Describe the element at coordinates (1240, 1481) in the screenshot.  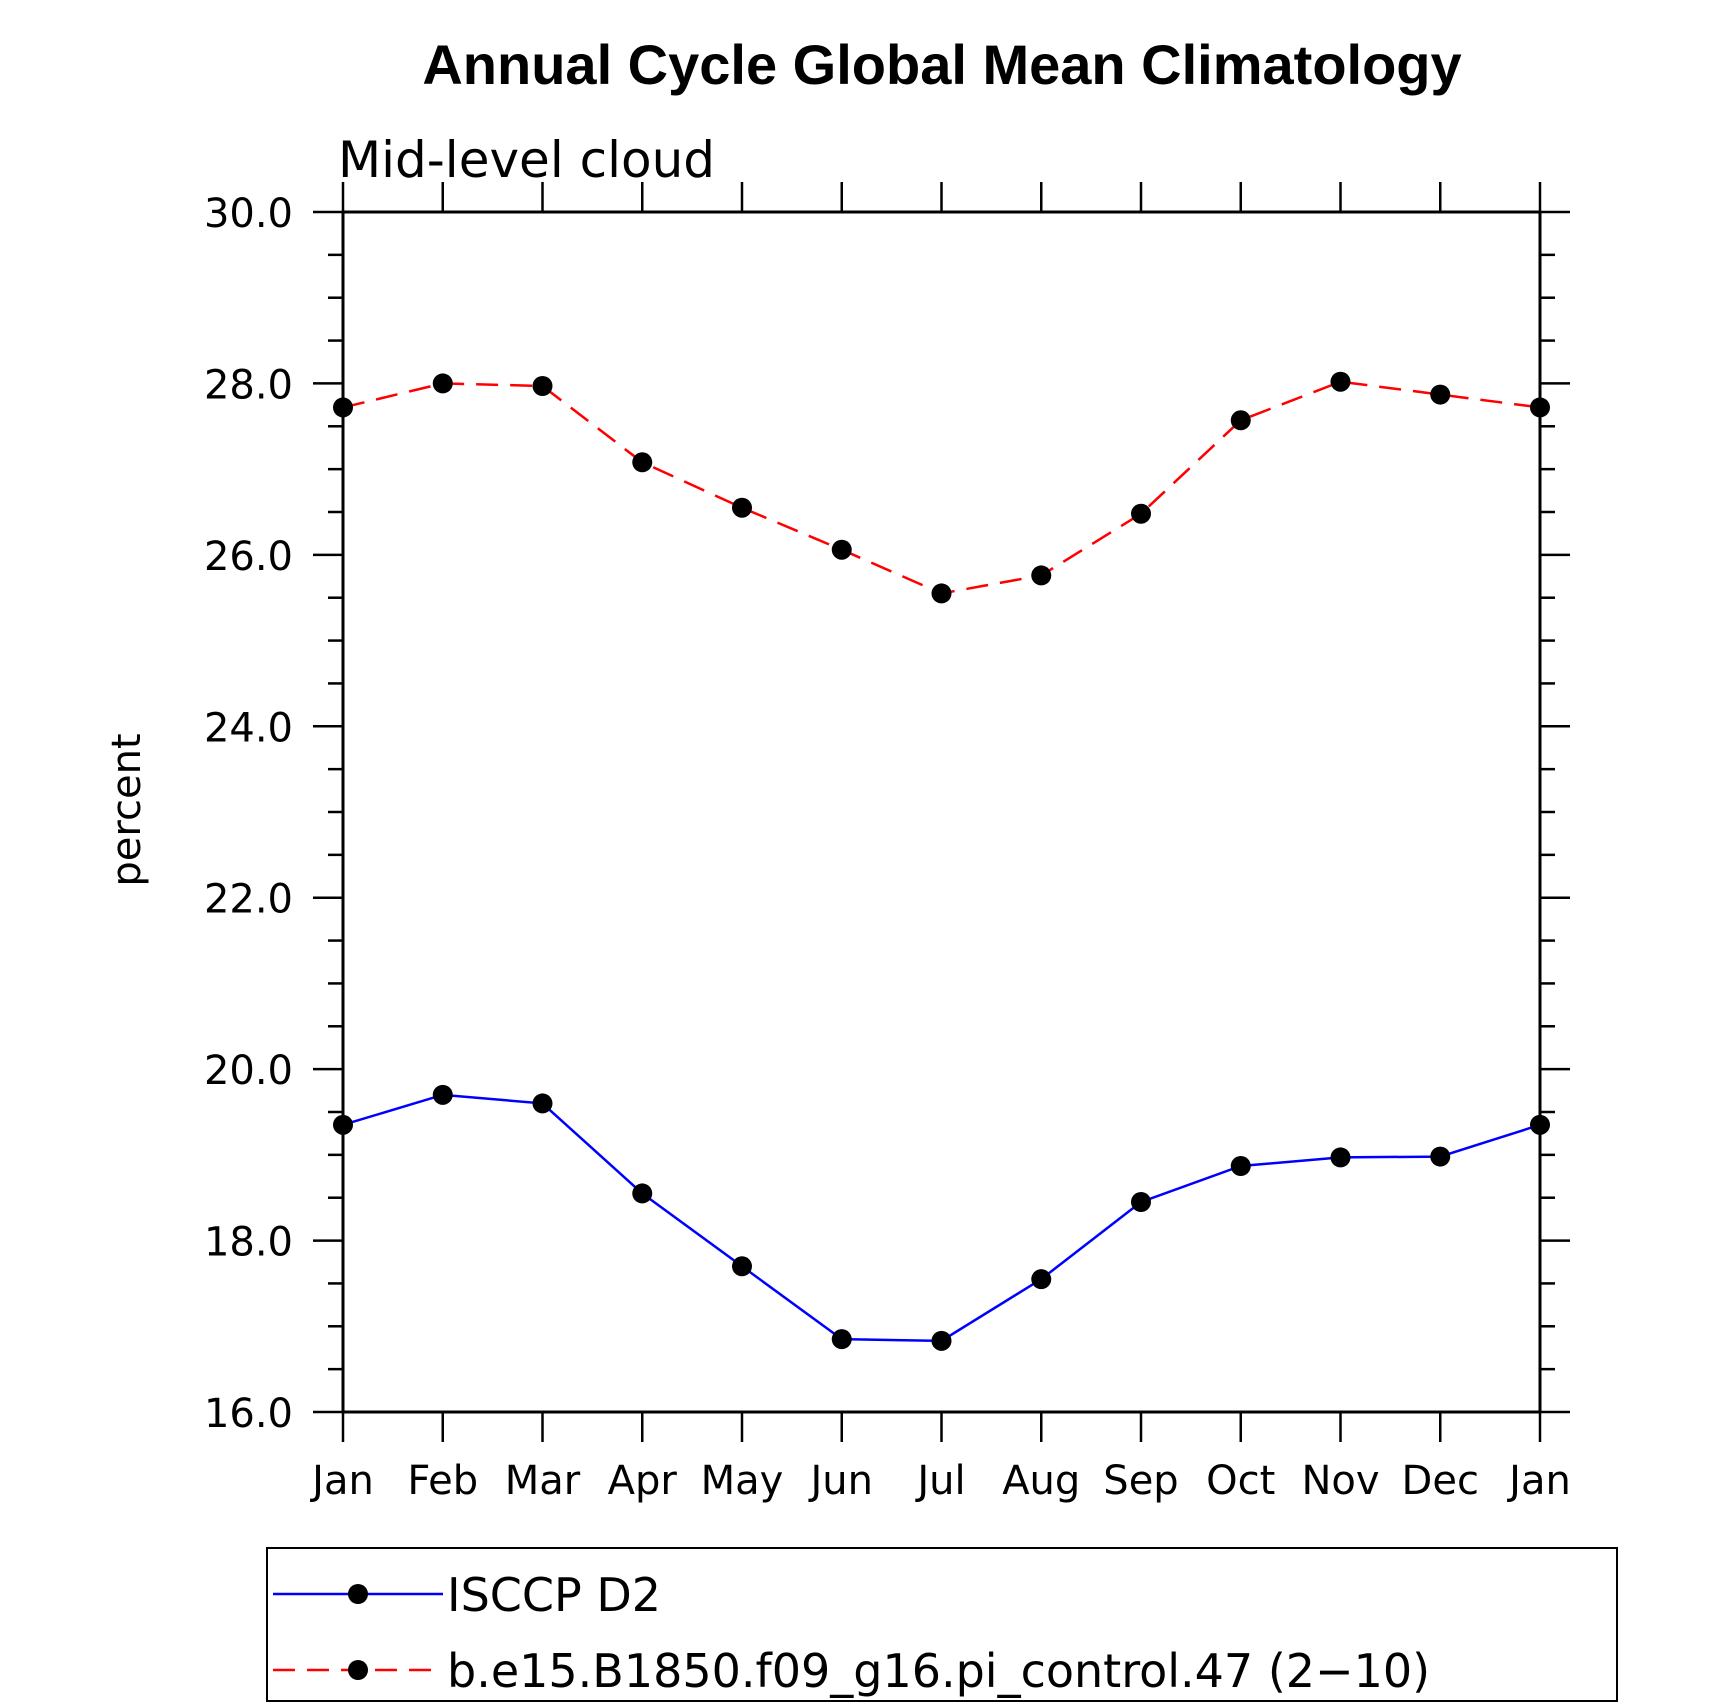
I see `x-tick-label: Oct` at that location.